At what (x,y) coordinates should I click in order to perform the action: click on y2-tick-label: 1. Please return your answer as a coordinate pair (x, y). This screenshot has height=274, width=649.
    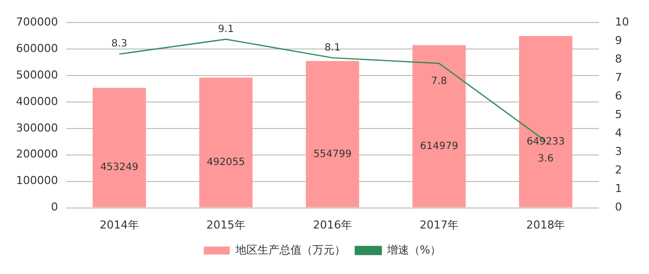
    Looking at the image, I should click on (618, 189).